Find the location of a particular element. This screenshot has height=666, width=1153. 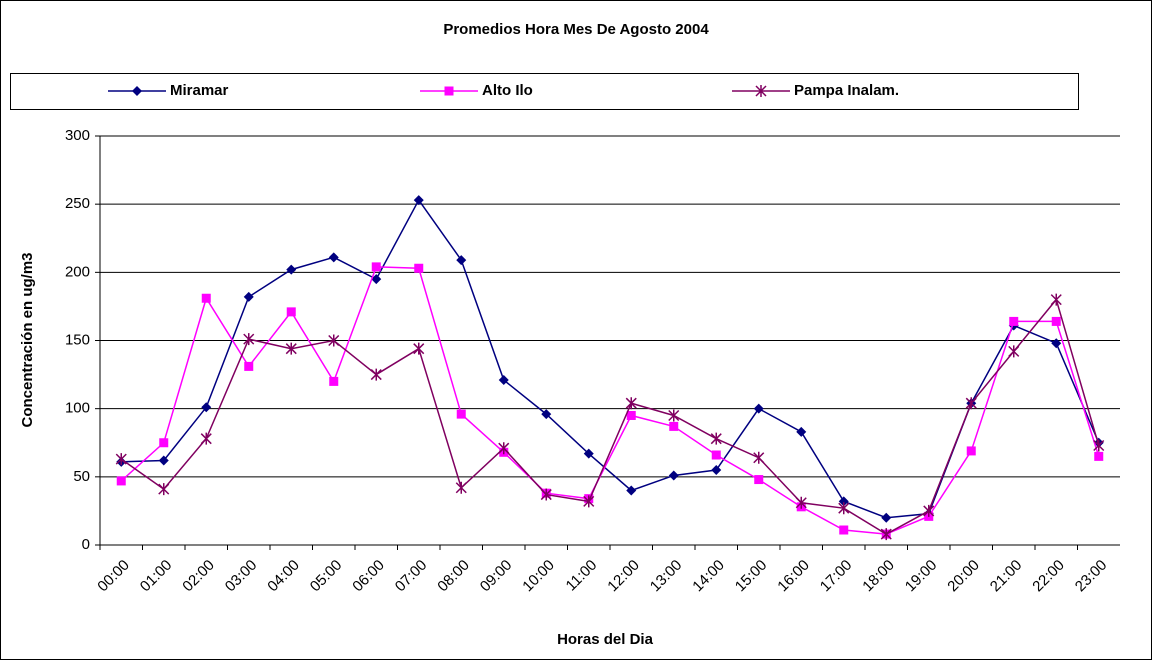

y-tick-label: 200 is located at coordinates (77, 271).